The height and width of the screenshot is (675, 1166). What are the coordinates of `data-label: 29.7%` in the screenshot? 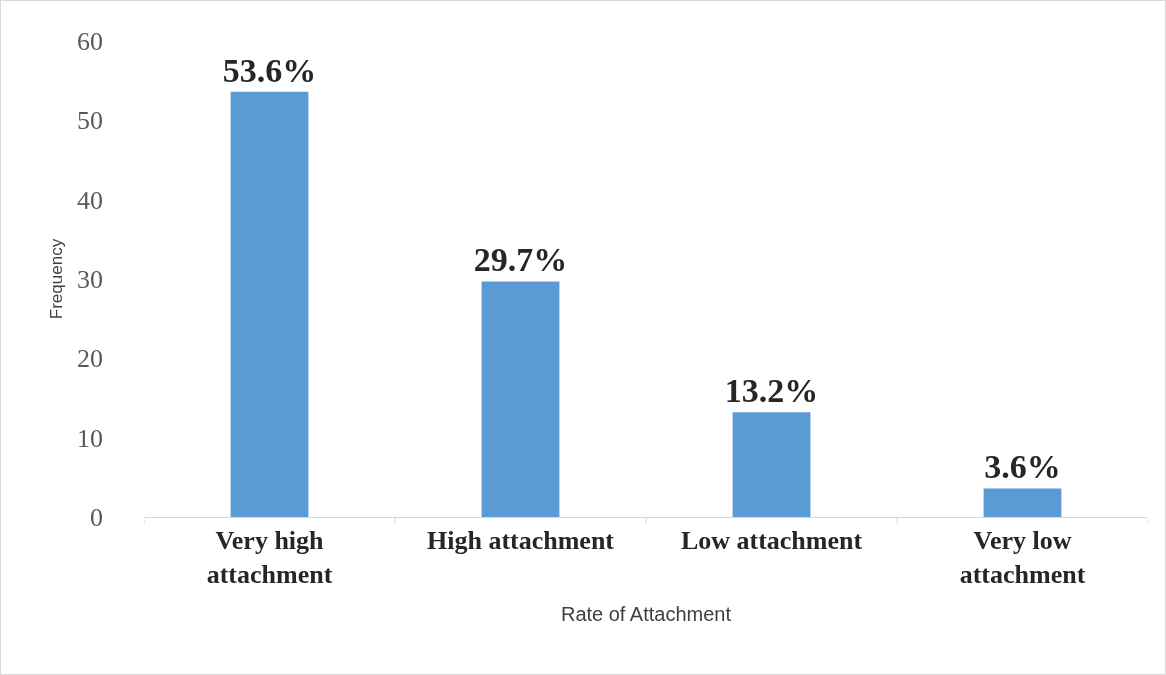 It's located at (520, 260).